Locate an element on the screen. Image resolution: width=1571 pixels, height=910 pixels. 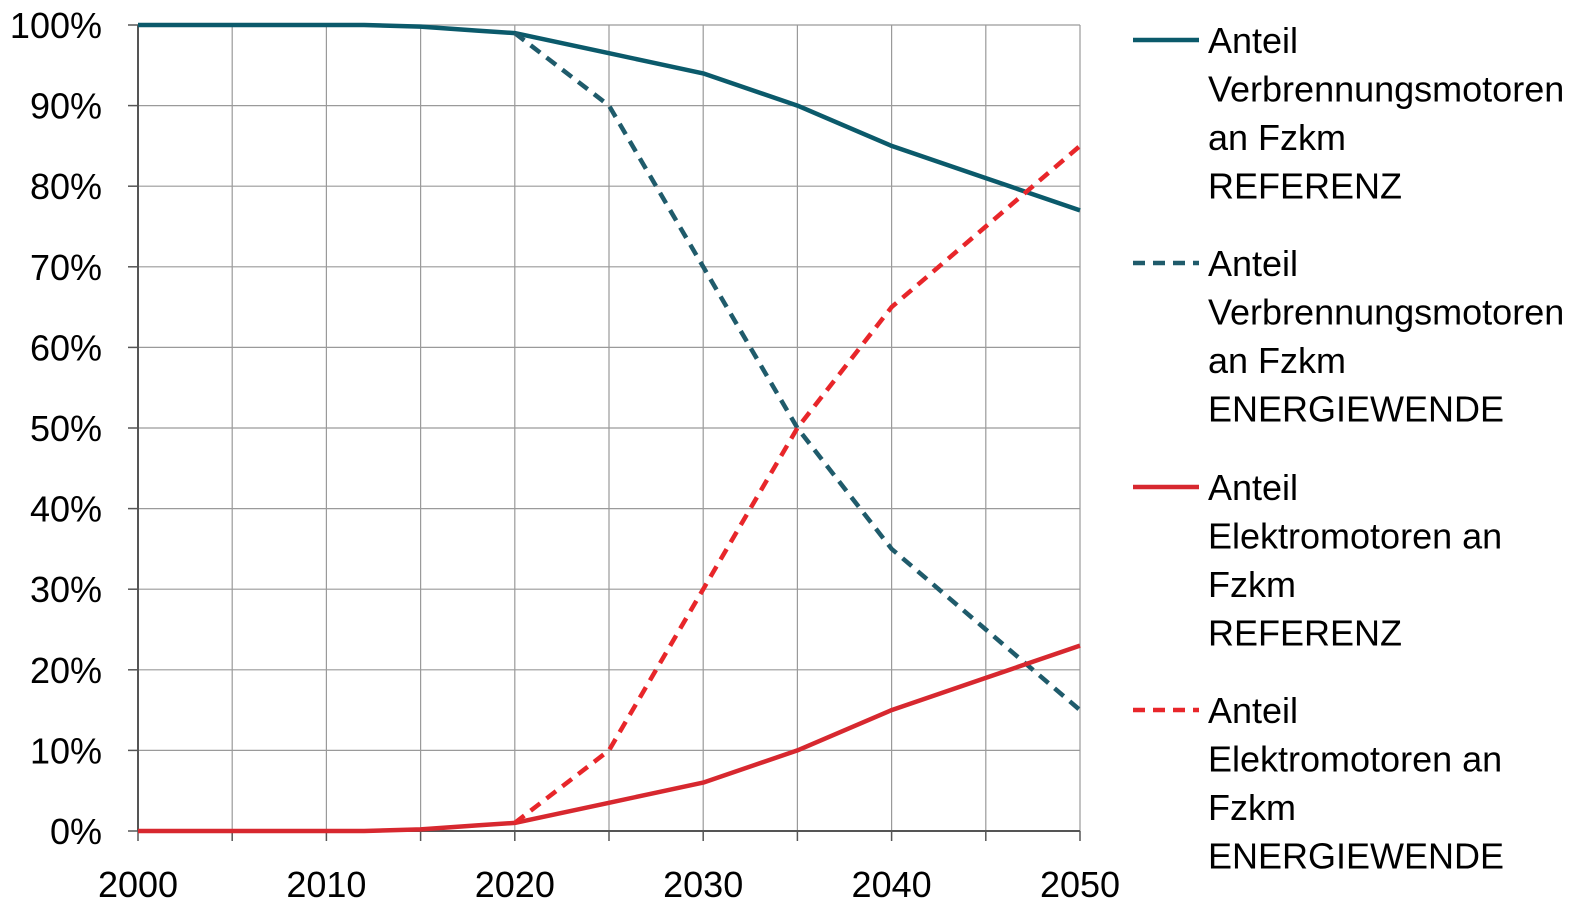
x-tick-label: 2030 is located at coordinates (703, 884).